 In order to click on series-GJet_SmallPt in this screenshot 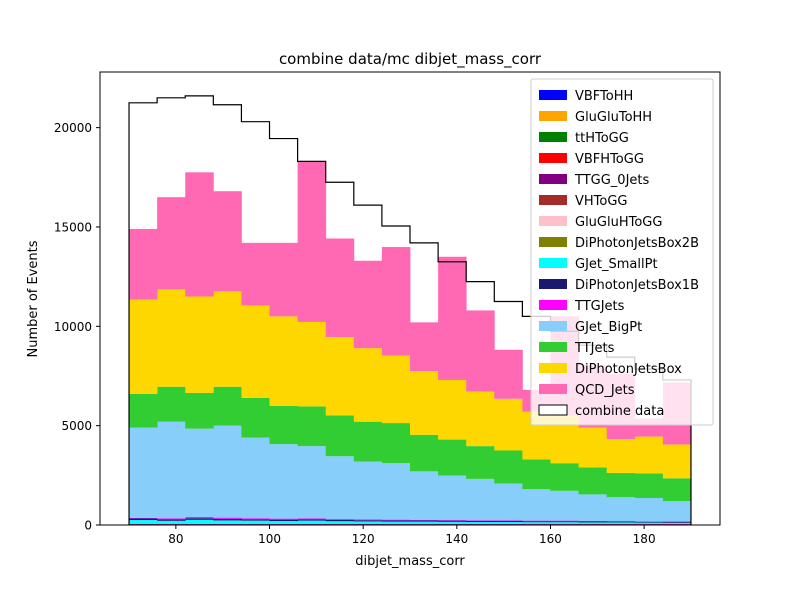, I will do `click(410, 522)`.